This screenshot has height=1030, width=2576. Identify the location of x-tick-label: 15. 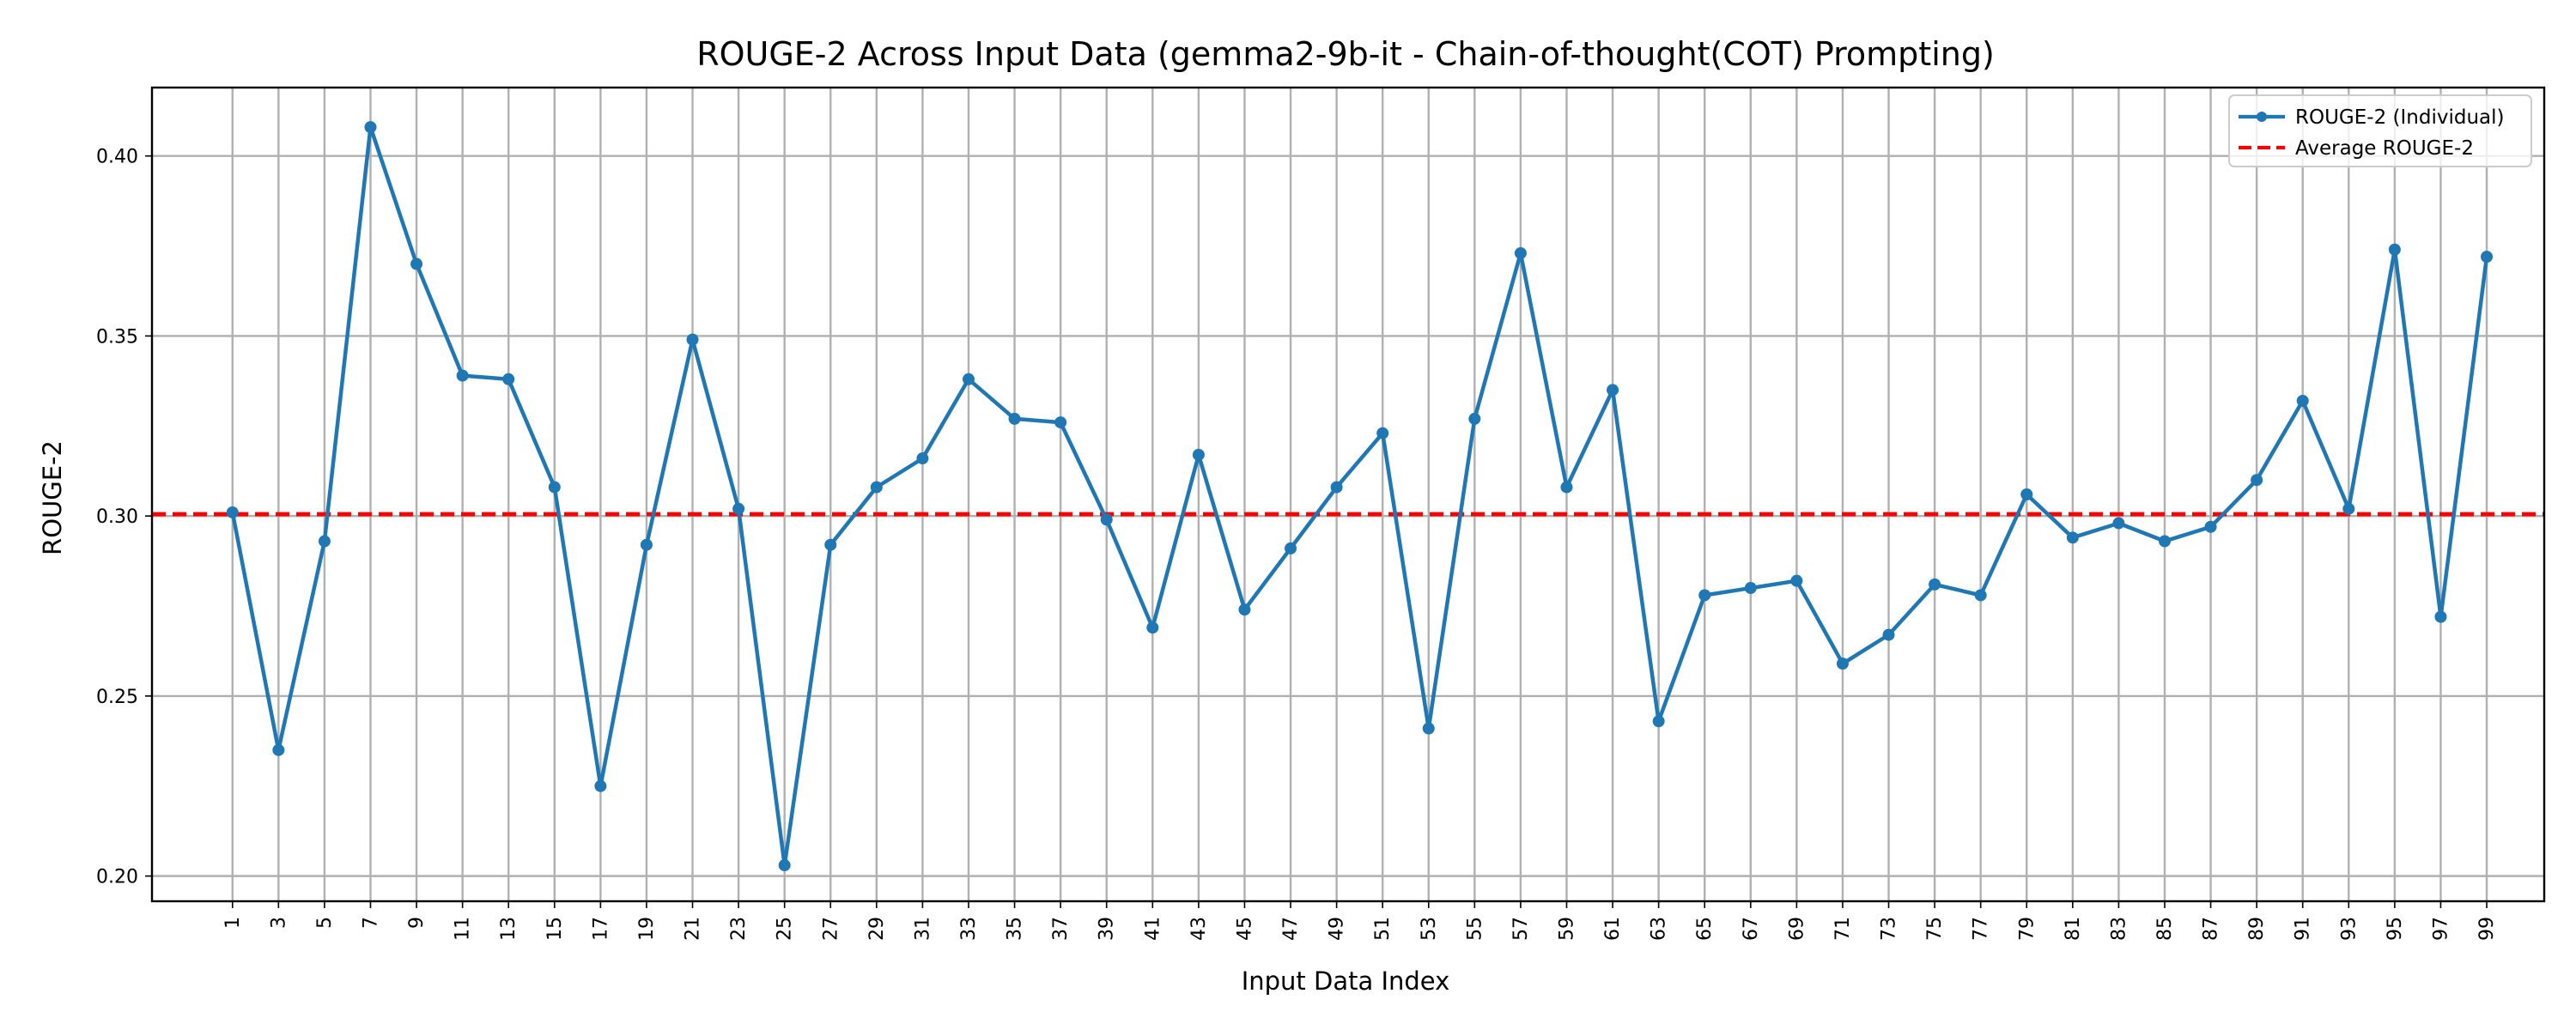
(555, 929).